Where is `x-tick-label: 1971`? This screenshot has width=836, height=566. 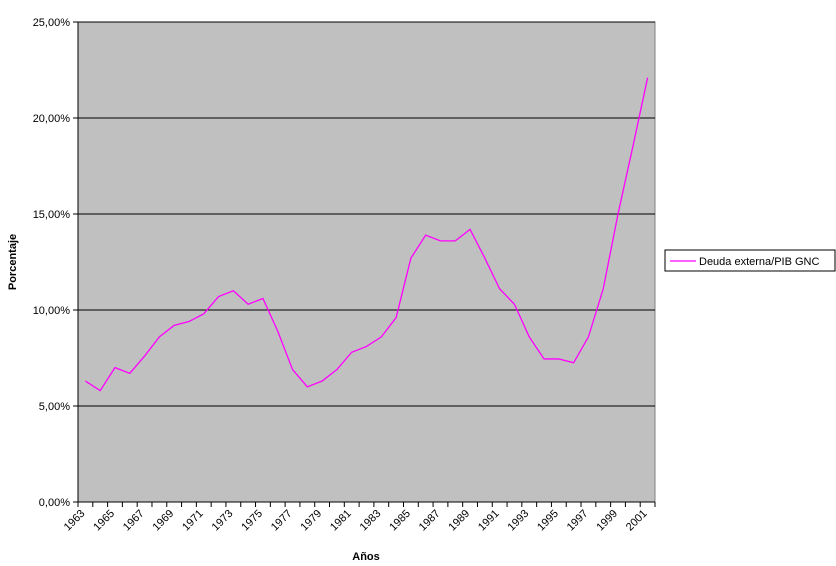 x-tick-label: 1971 is located at coordinates (193, 521).